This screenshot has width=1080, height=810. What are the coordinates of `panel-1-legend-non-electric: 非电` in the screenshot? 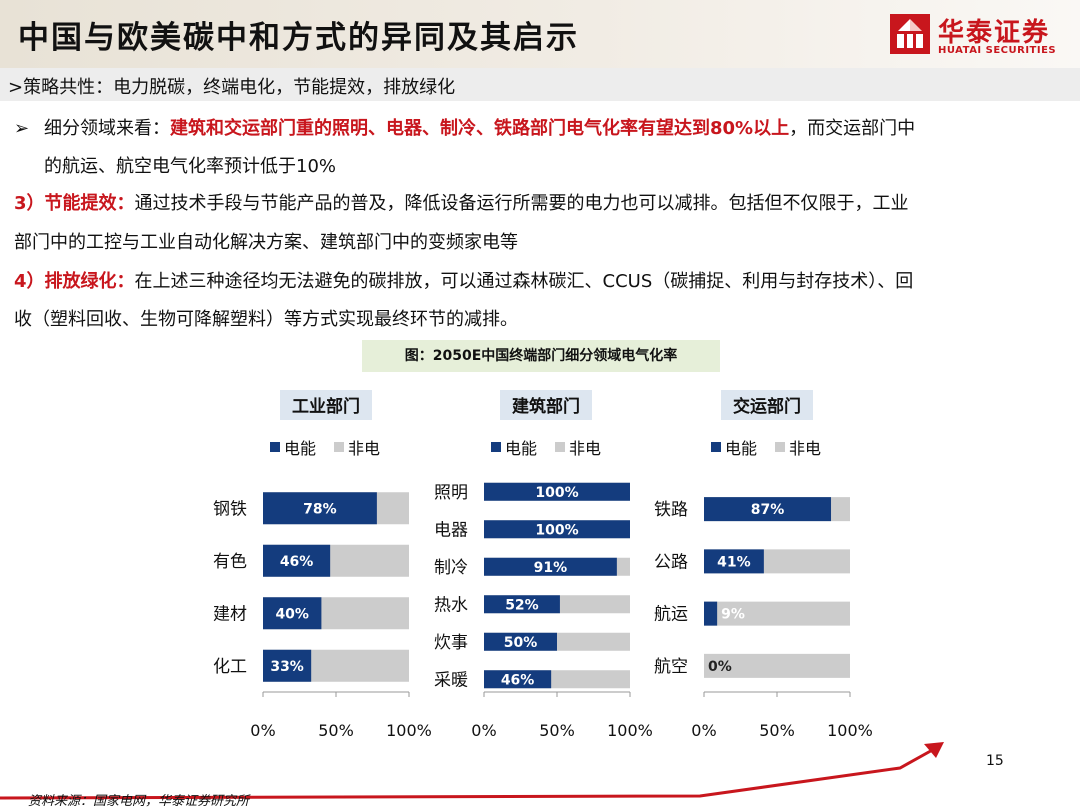 It's located at (364, 448).